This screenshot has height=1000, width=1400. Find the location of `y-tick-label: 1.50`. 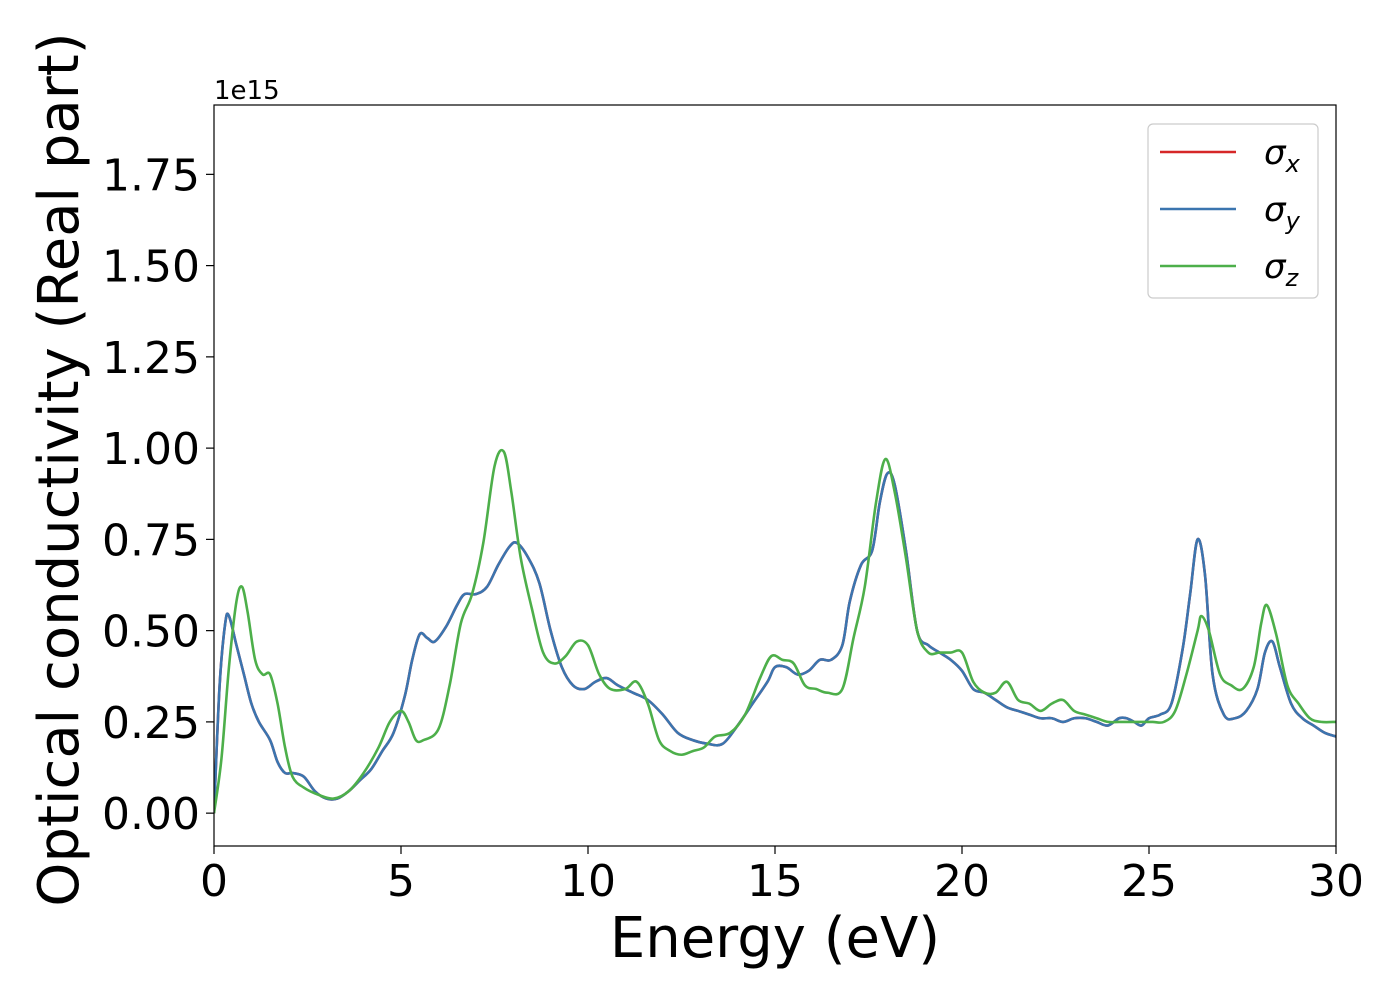

y-tick-label: 1.50 is located at coordinates (151, 267).